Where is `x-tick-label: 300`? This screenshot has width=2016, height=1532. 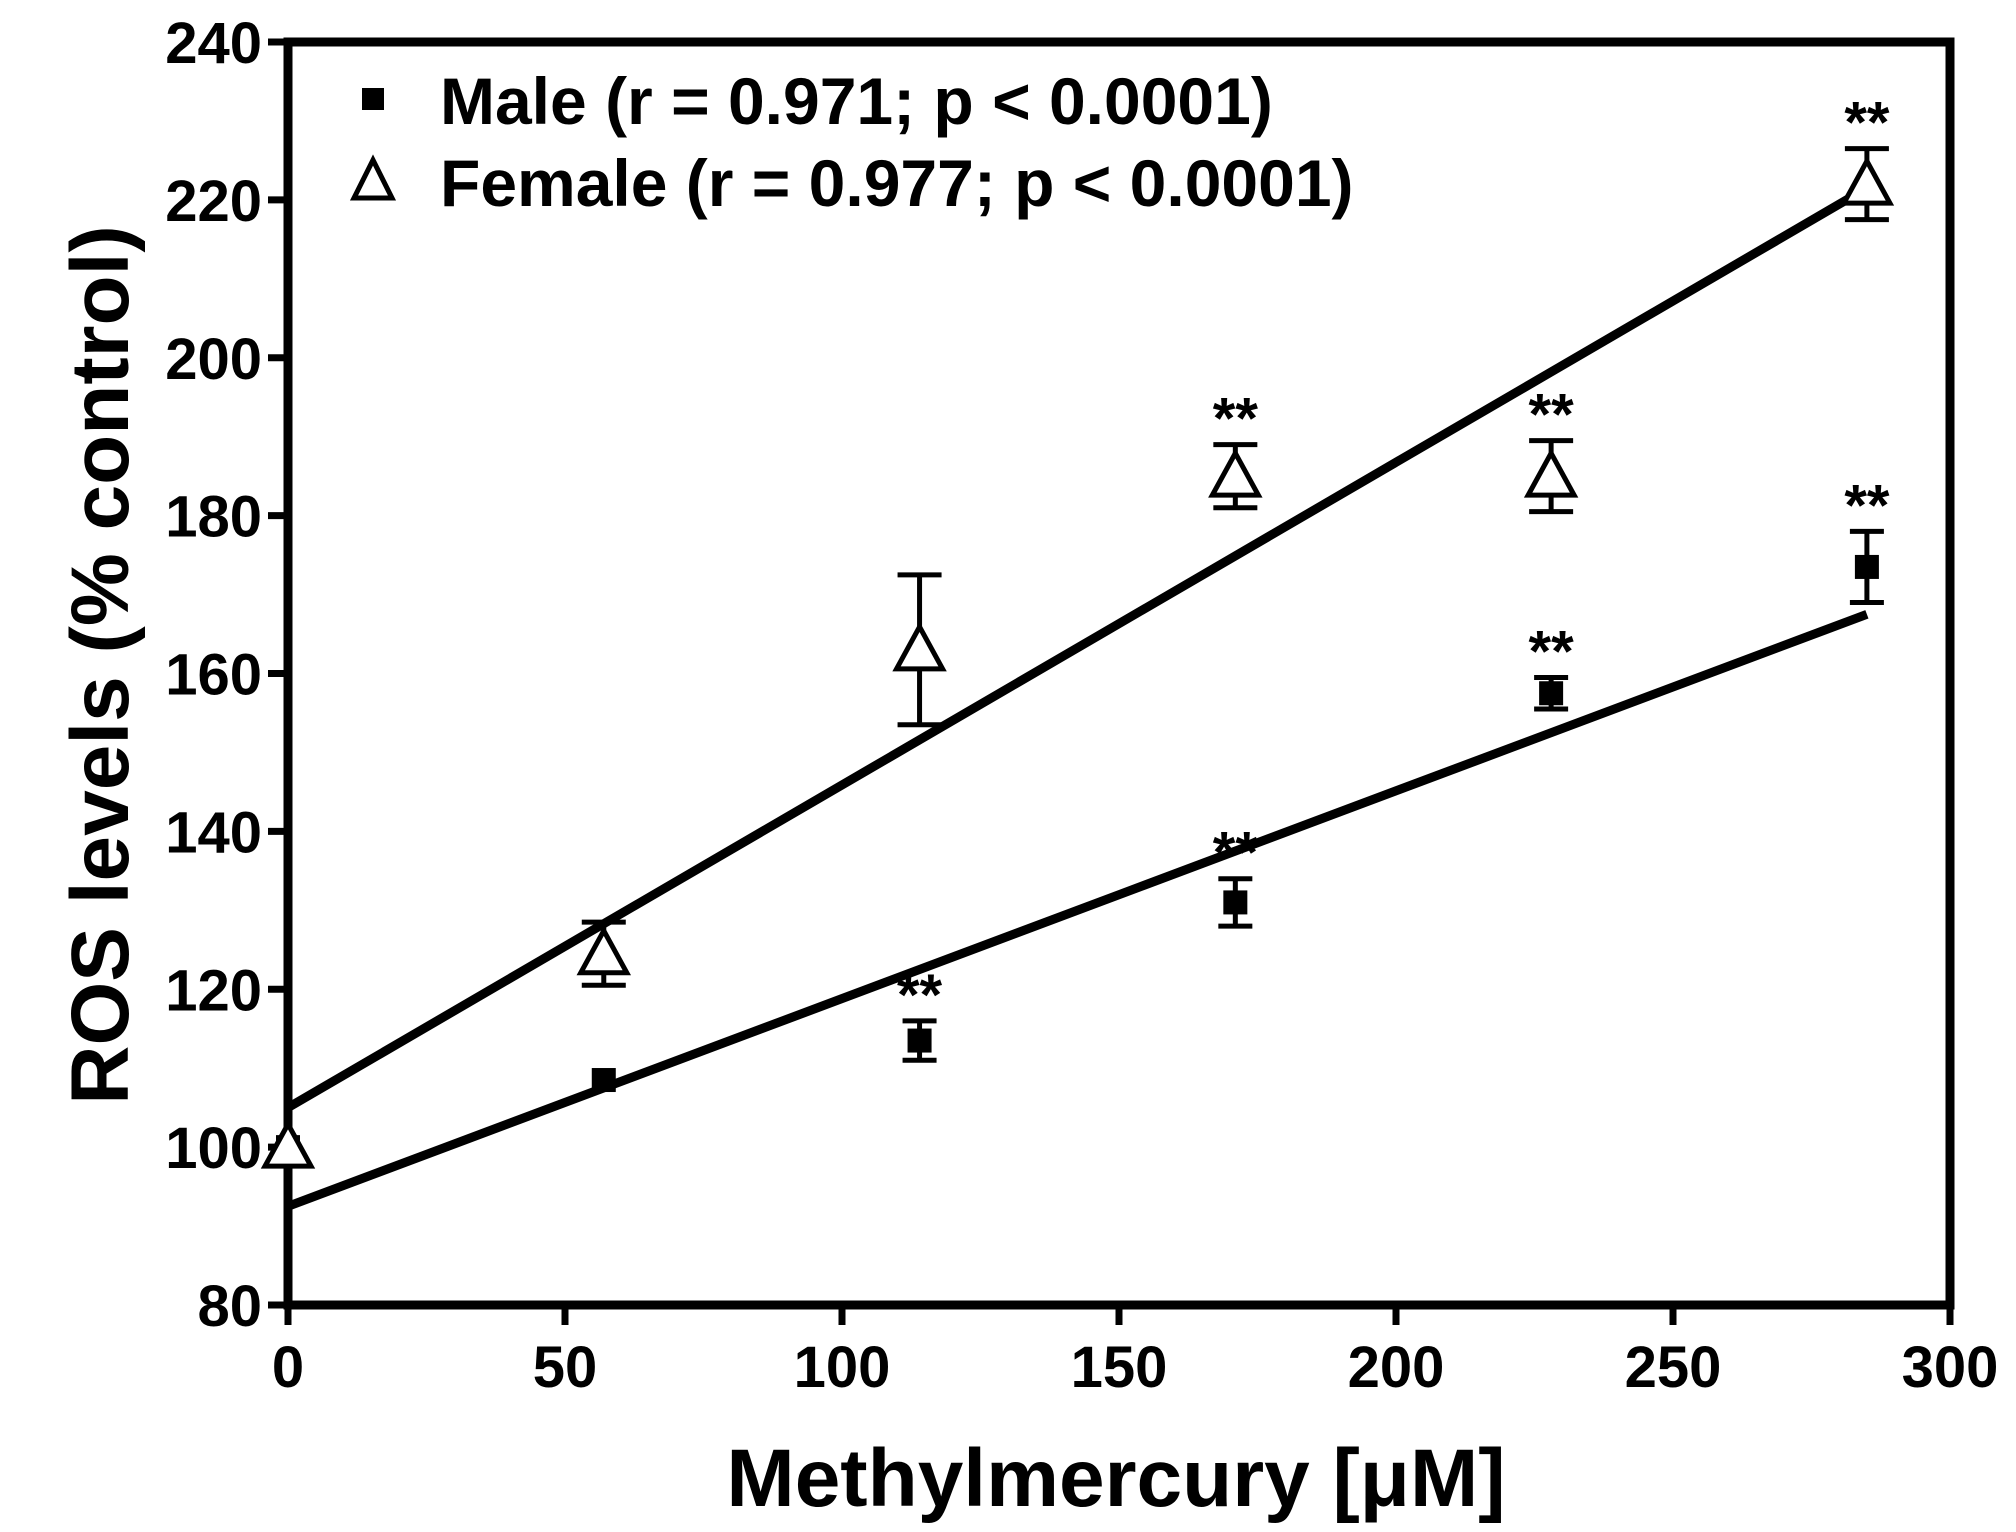
x-tick-label: 300 is located at coordinates (1950, 1367).